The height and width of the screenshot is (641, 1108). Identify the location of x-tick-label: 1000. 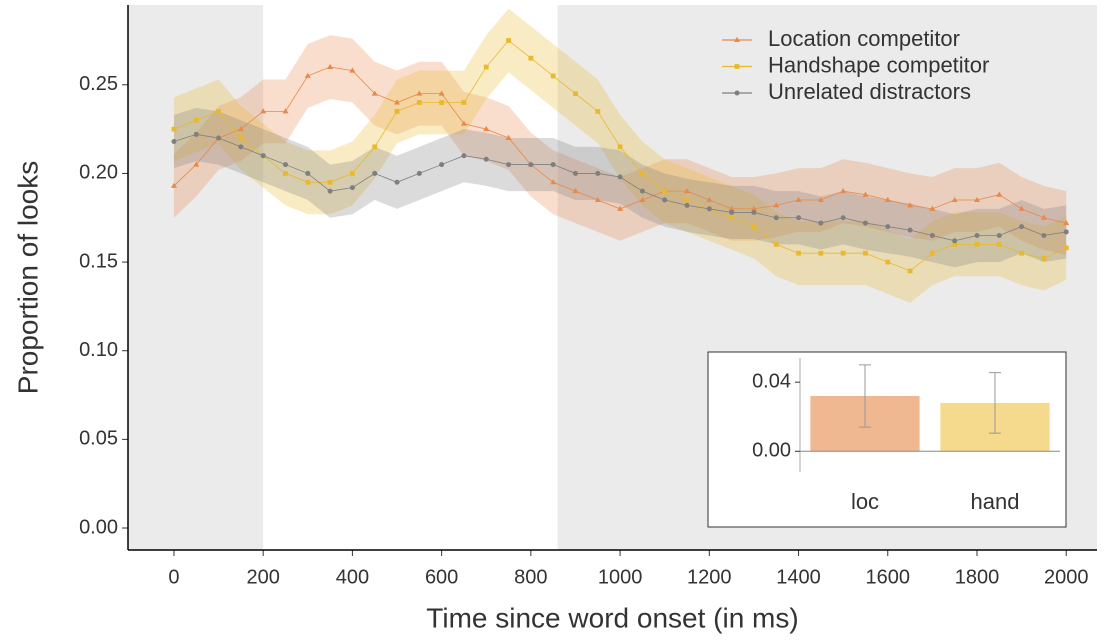
(620, 577).